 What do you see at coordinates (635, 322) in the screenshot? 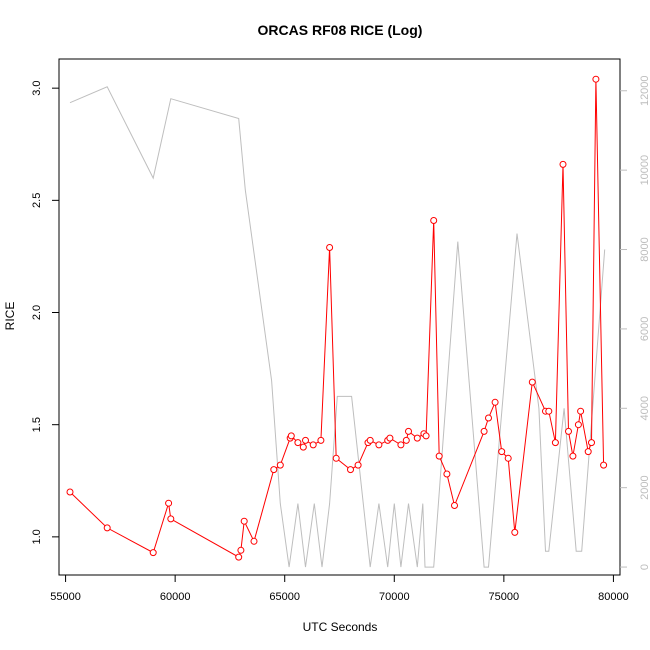
I see `y-axis-right: 0 2000 4000 6000 8000 10000 12000` at bounding box center [635, 322].